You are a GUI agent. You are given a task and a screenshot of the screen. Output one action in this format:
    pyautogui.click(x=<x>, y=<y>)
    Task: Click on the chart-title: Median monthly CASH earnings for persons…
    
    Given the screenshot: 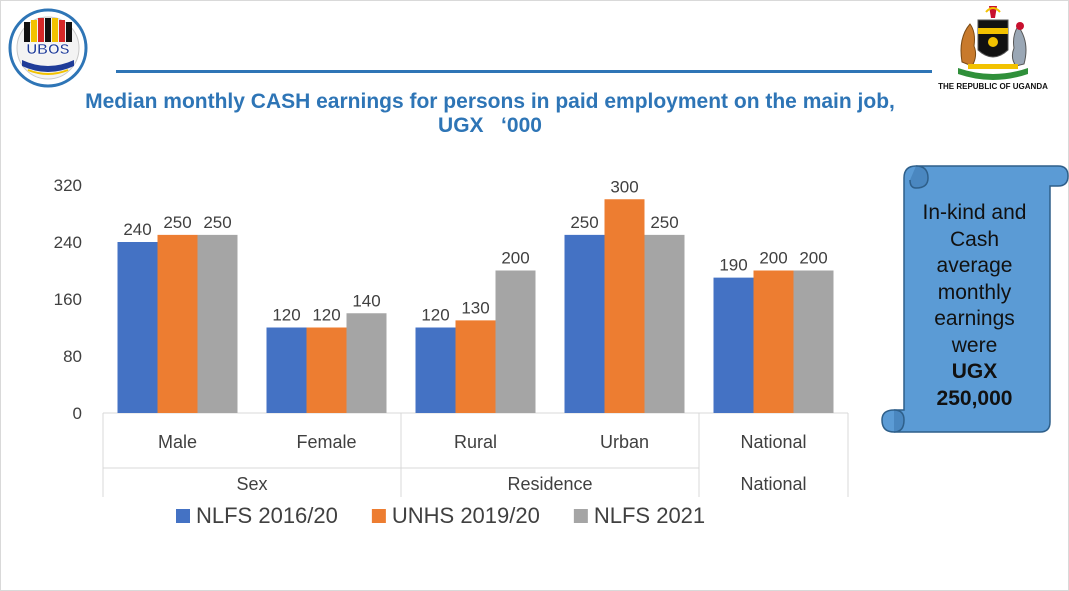 What is the action you would take?
    pyautogui.click(x=490, y=114)
    